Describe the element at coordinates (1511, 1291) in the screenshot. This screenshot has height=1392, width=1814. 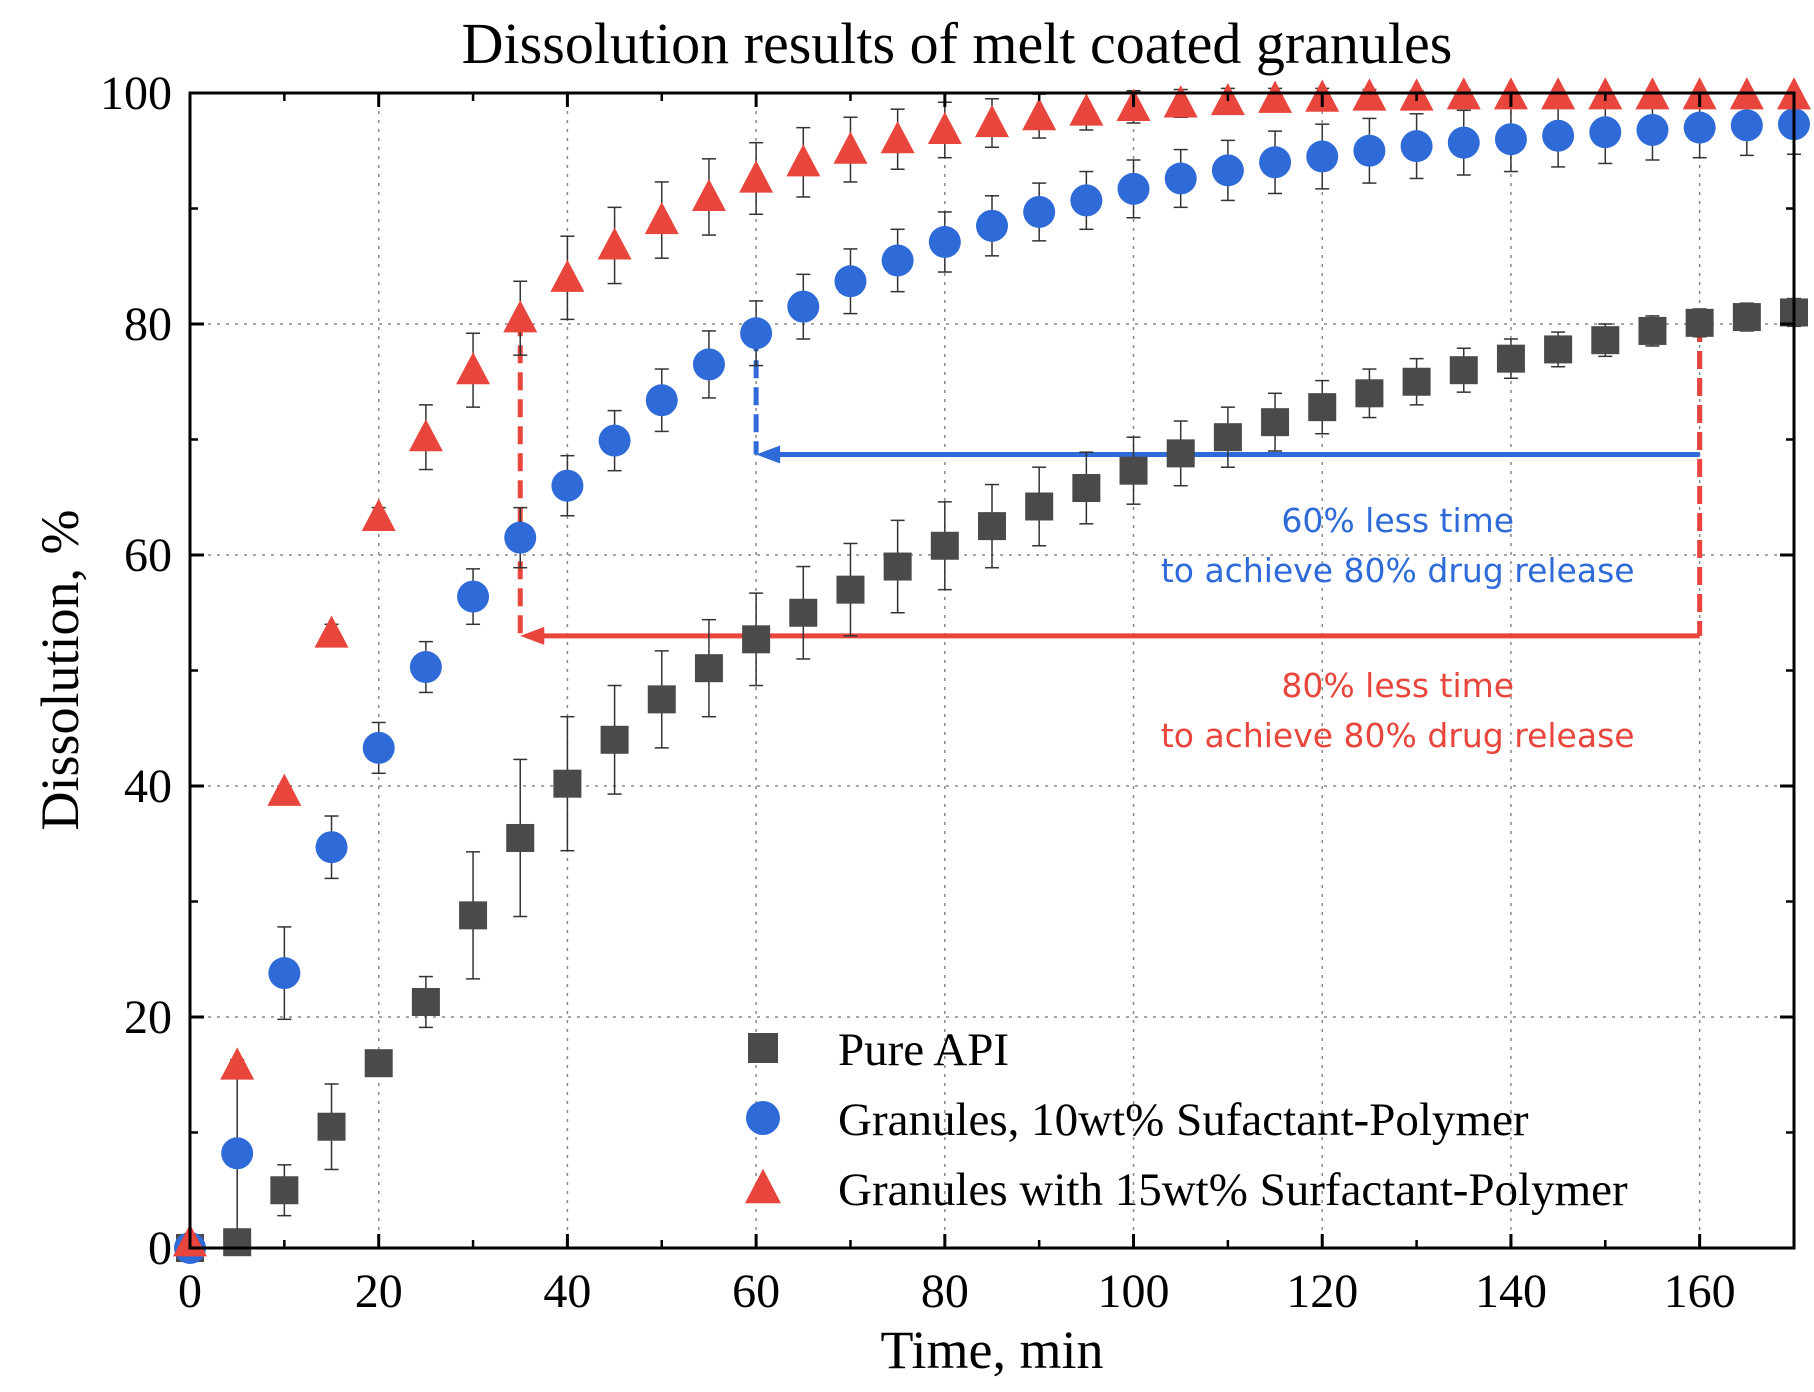
I see `x-tick-label: 140` at that location.